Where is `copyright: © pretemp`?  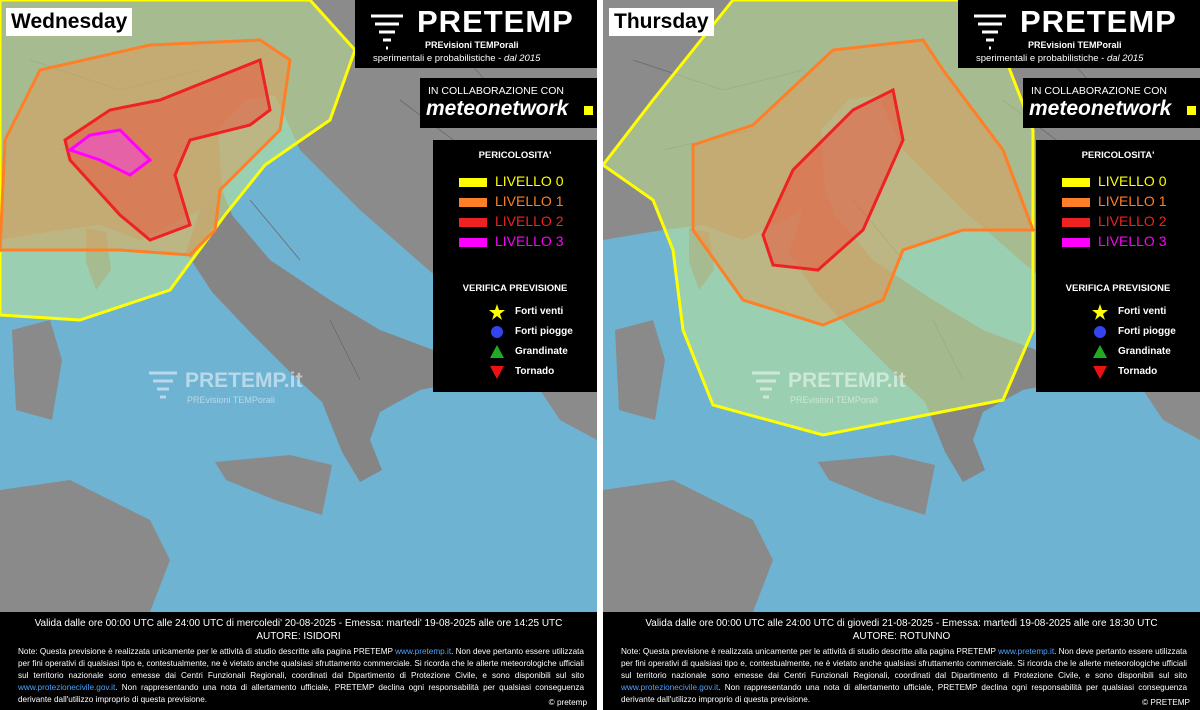
copyright: © pretemp is located at coordinates (567, 702).